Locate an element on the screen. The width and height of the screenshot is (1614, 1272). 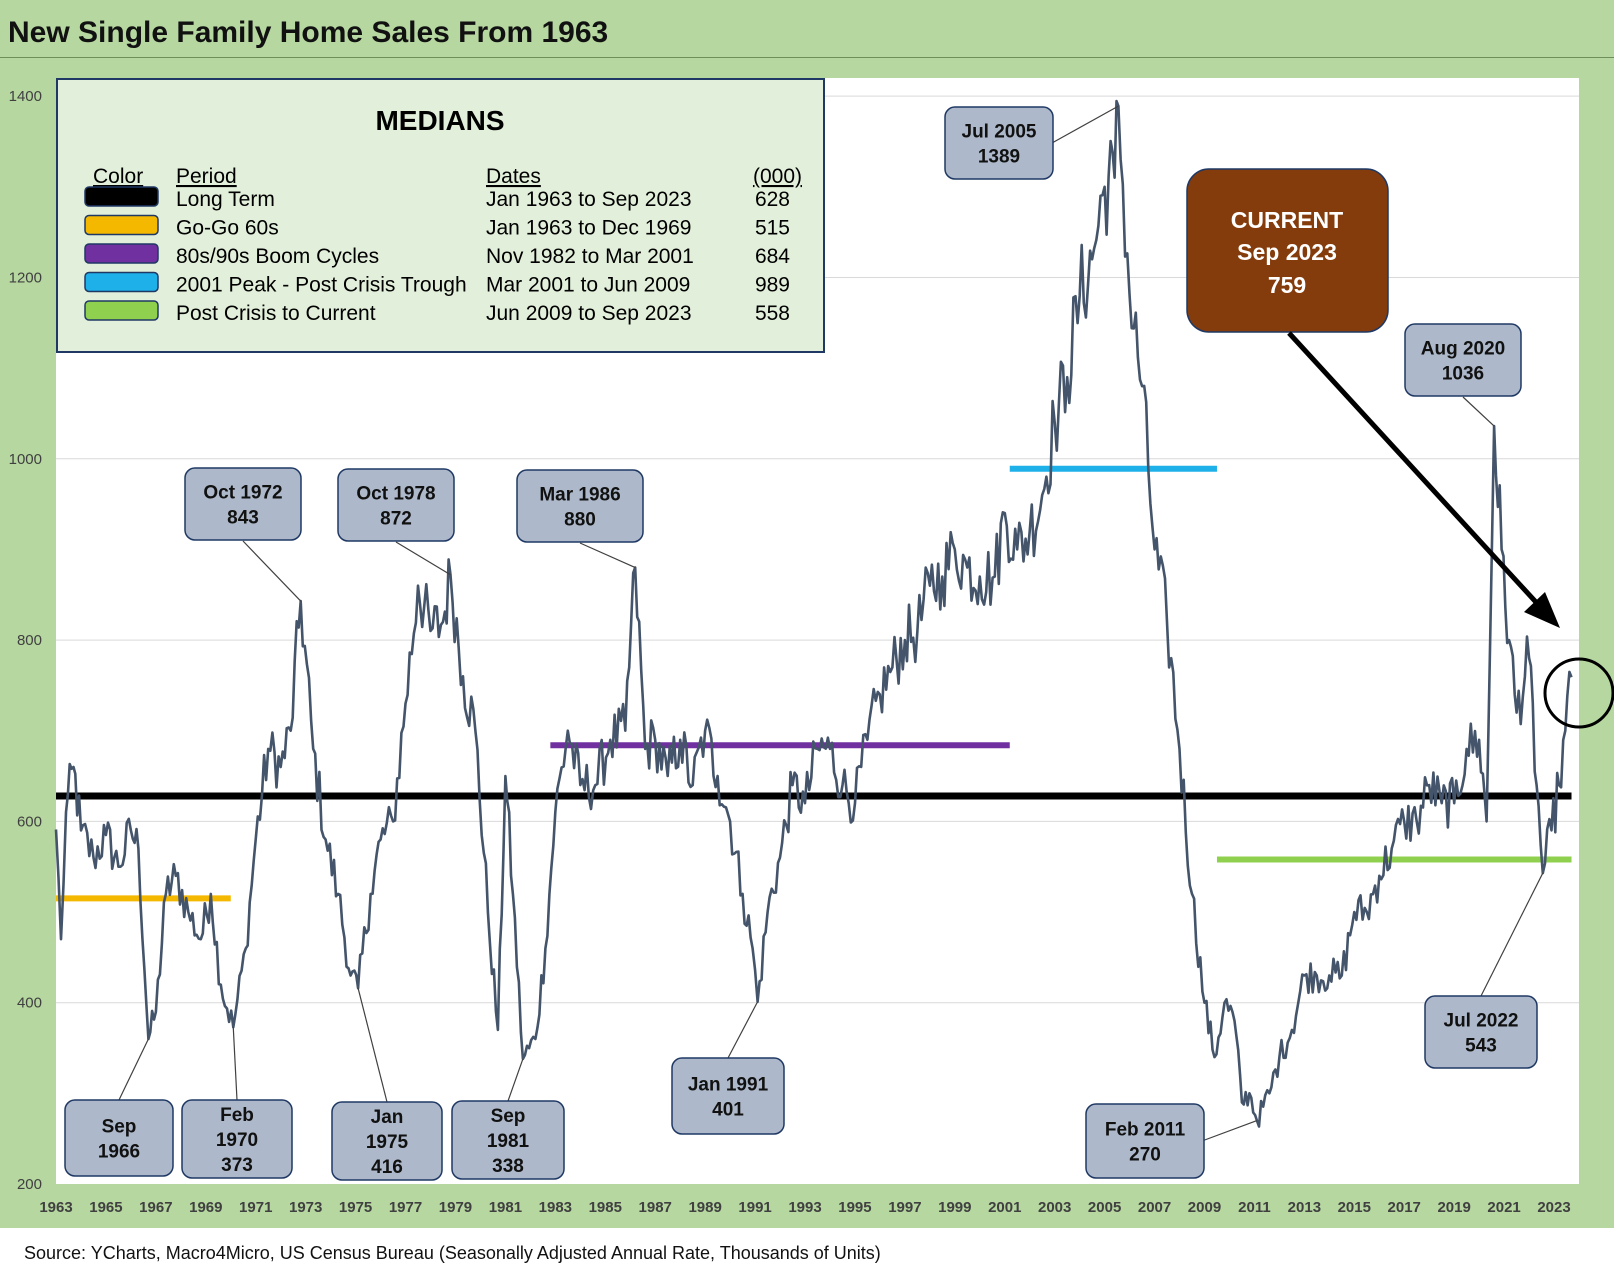
legend-col-value: (000) is located at coordinates (777, 176).